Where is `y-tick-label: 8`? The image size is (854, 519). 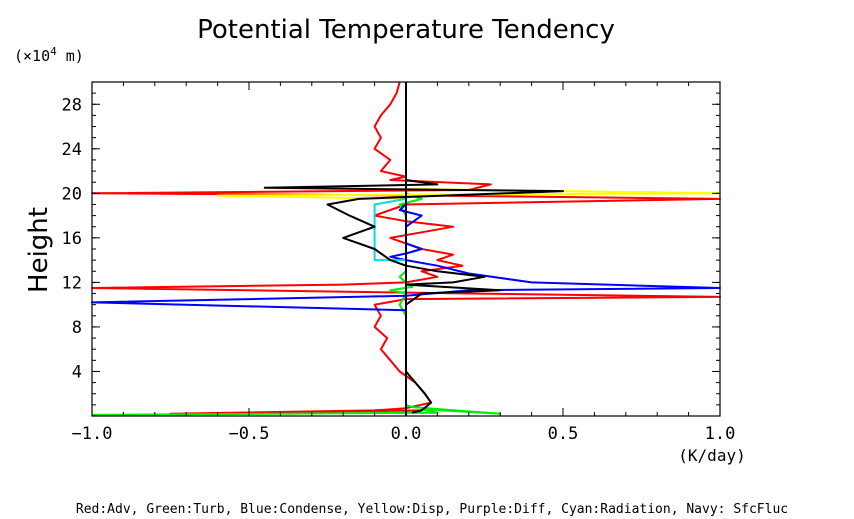 y-tick-label: 8 is located at coordinates (77, 328).